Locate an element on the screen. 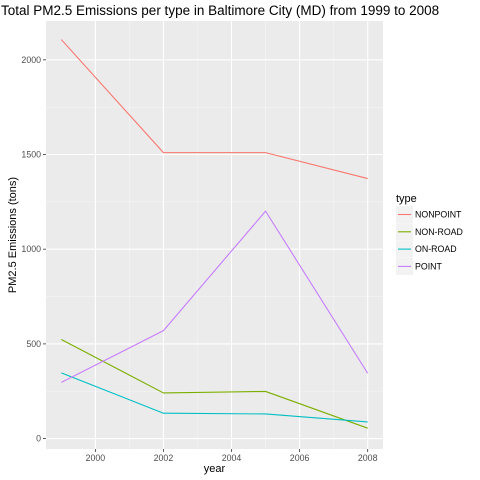 This screenshot has height=480, width=480. x-tick-label: 2002 is located at coordinates (164, 458).